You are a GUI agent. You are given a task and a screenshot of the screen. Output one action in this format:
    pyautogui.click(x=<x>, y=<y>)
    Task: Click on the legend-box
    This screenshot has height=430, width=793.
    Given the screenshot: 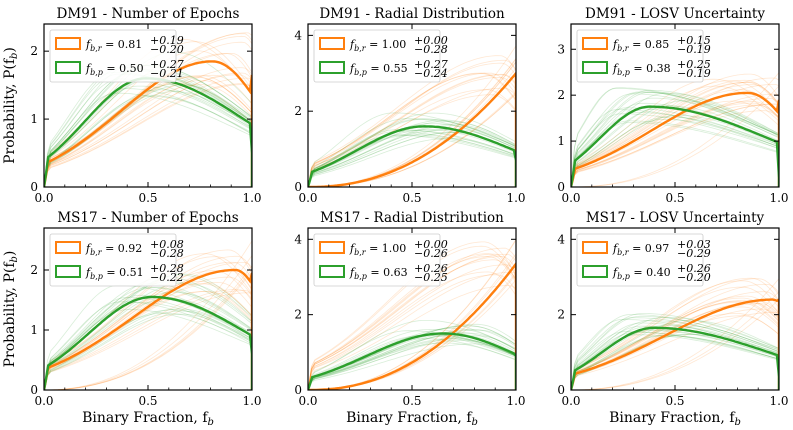 What is the action you would take?
    pyautogui.click(x=377, y=56)
    